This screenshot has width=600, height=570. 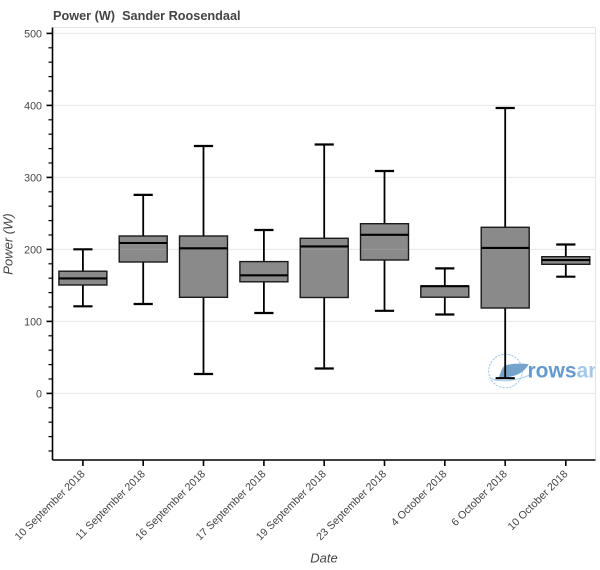 I want to click on svg-text: Power (W) Sander Roosendaal, so click(x=147, y=16).